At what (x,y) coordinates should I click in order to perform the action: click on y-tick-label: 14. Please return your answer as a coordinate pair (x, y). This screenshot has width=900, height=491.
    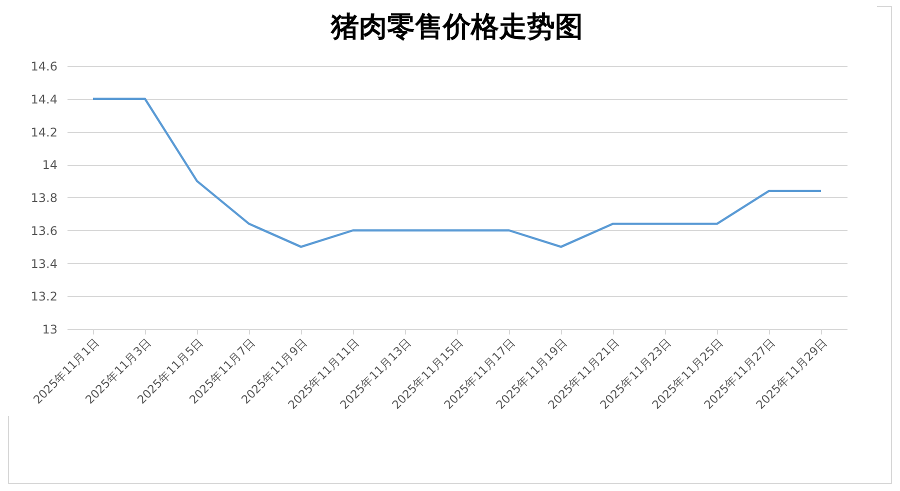
    Looking at the image, I should click on (50, 165).